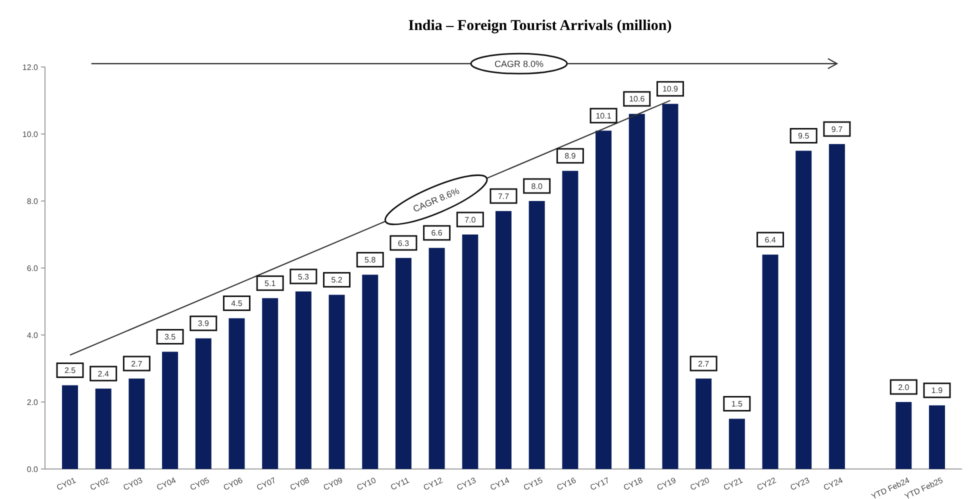 This screenshot has height=499, width=969. I want to click on data-label: 7.7, so click(504, 196).